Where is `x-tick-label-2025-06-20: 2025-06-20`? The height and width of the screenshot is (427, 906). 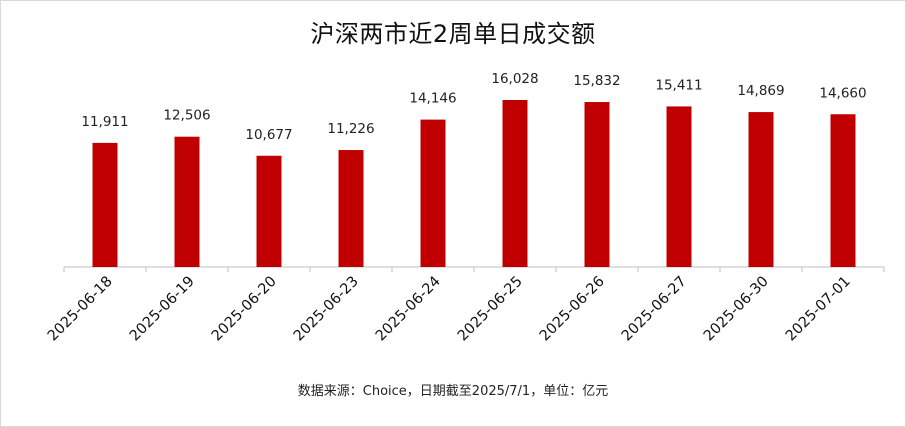 x-tick-label-2025-06-20: 2025-06-20 is located at coordinates (244, 309).